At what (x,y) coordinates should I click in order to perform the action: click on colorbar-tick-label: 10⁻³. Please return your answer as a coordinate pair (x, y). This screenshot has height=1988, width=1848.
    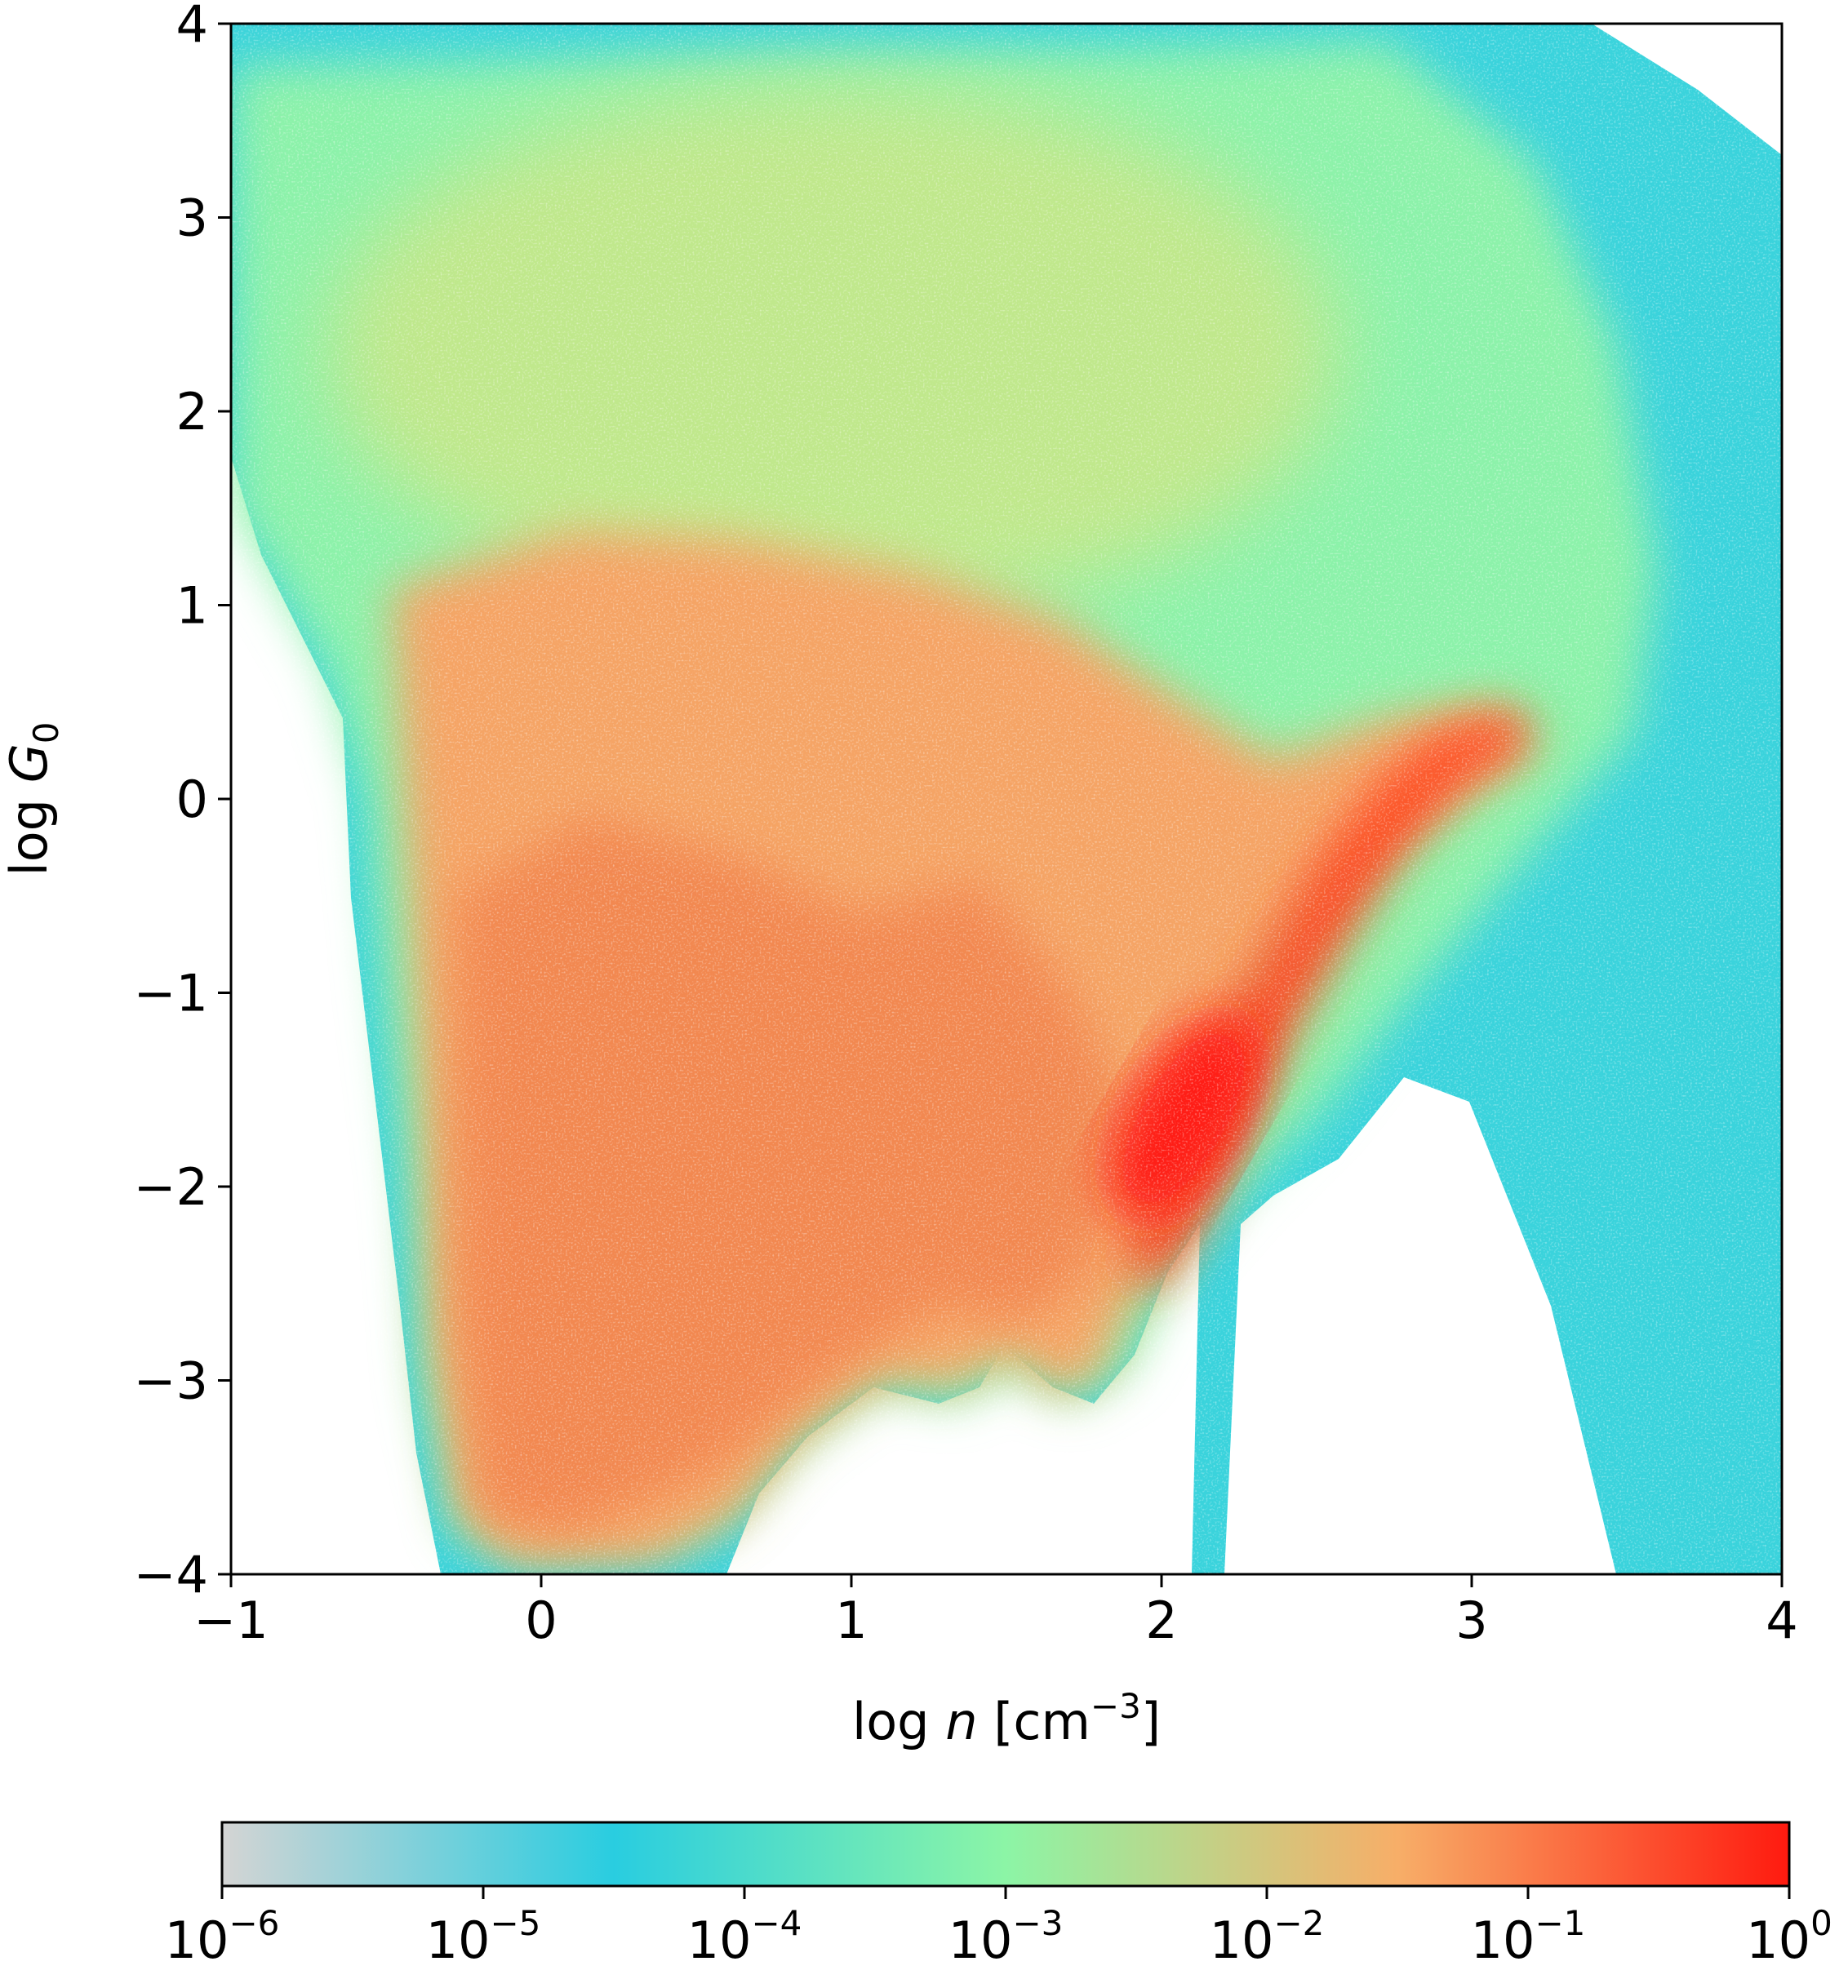
    Looking at the image, I should click on (1006, 1936).